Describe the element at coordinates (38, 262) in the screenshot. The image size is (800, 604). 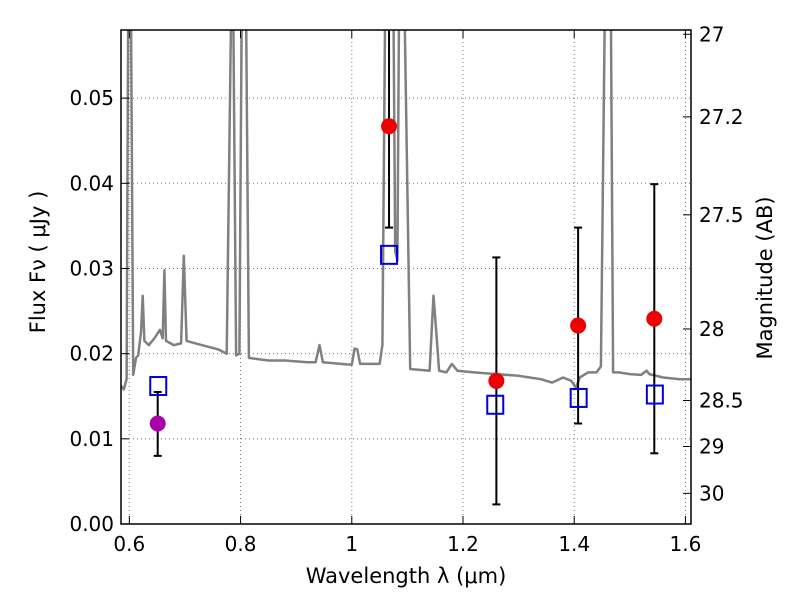
I see `y-axis-label: Flux Fν ( μJy )` at that location.